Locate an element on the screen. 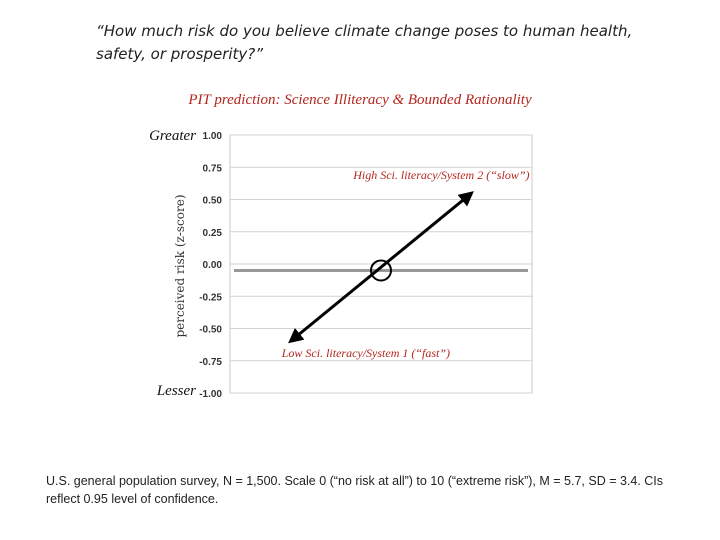 Image resolution: width=720 pixels, height=540 pixels. y-tick-label: -0.75 is located at coordinates (210, 362).